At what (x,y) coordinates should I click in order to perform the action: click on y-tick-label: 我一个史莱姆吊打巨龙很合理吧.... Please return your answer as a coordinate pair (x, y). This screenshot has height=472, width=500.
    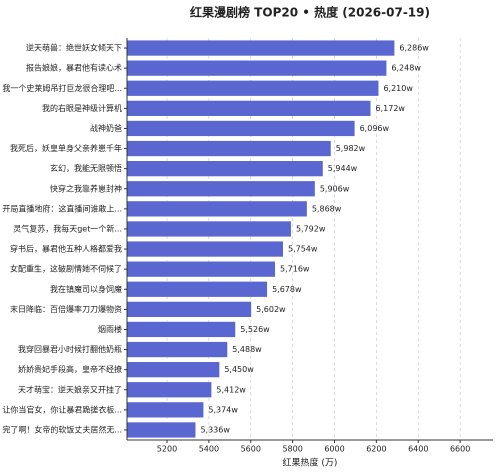
    Looking at the image, I should click on (62, 88).